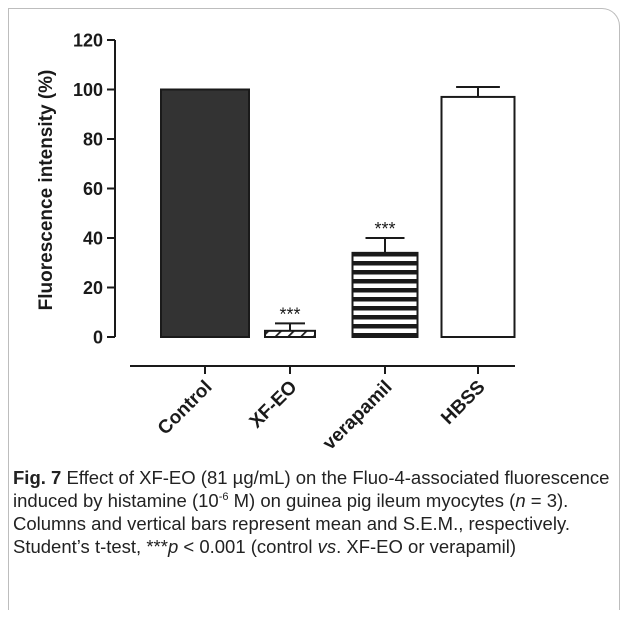 This screenshot has width=628, height=618. What do you see at coordinates (358, 416) in the screenshot?
I see `x-tick-label: verapamil` at bounding box center [358, 416].